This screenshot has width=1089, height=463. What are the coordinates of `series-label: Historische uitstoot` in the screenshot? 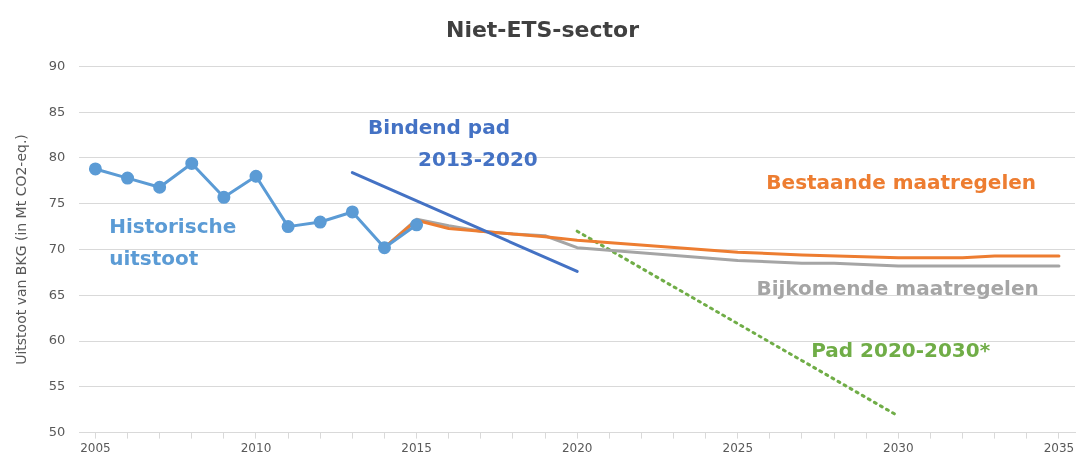 It's located at (173, 241).